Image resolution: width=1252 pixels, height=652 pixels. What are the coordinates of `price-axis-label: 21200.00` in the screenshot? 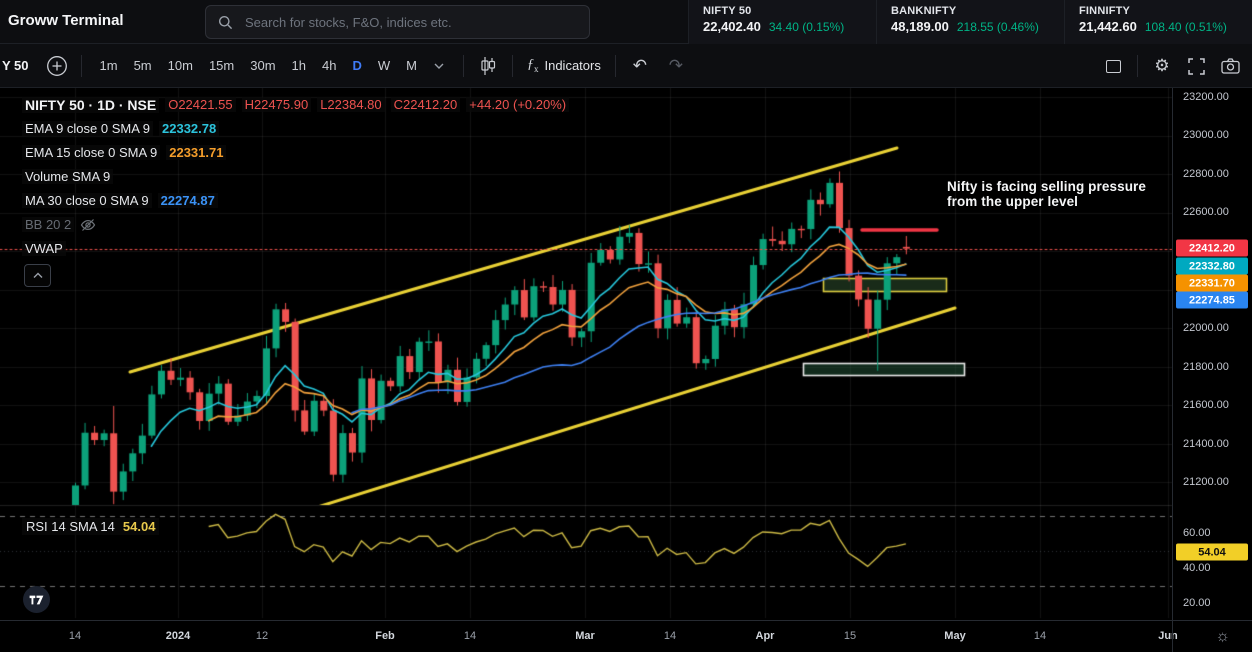 It's located at (1206, 482).